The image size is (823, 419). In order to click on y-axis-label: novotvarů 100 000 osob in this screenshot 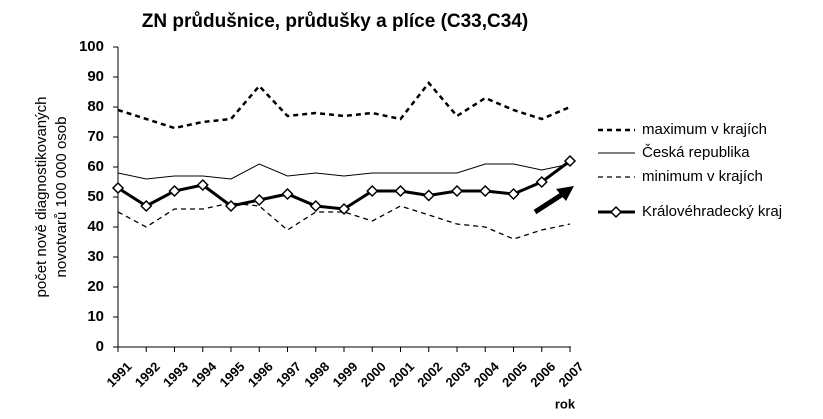, I will do `click(61, 197)`.